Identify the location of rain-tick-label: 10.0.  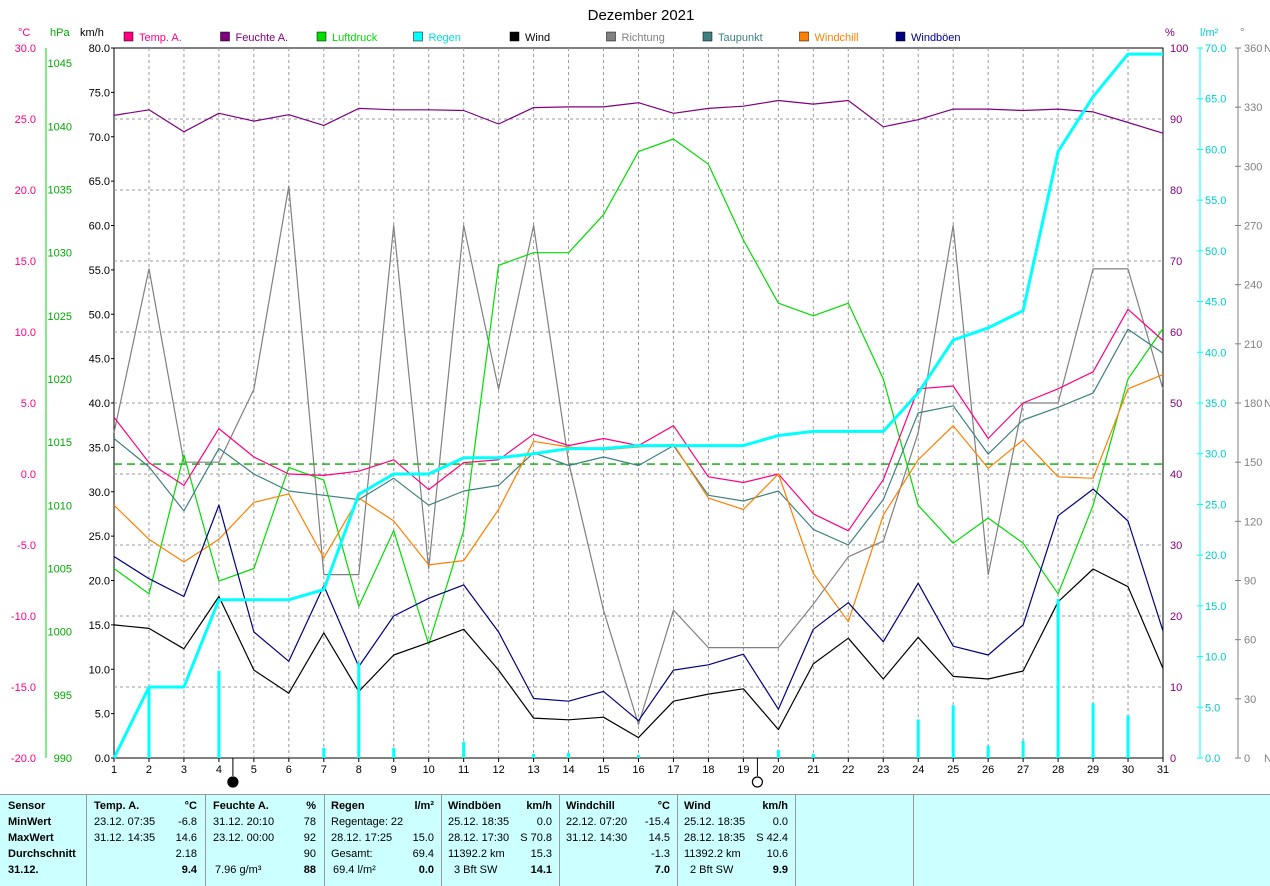
(1215, 658).